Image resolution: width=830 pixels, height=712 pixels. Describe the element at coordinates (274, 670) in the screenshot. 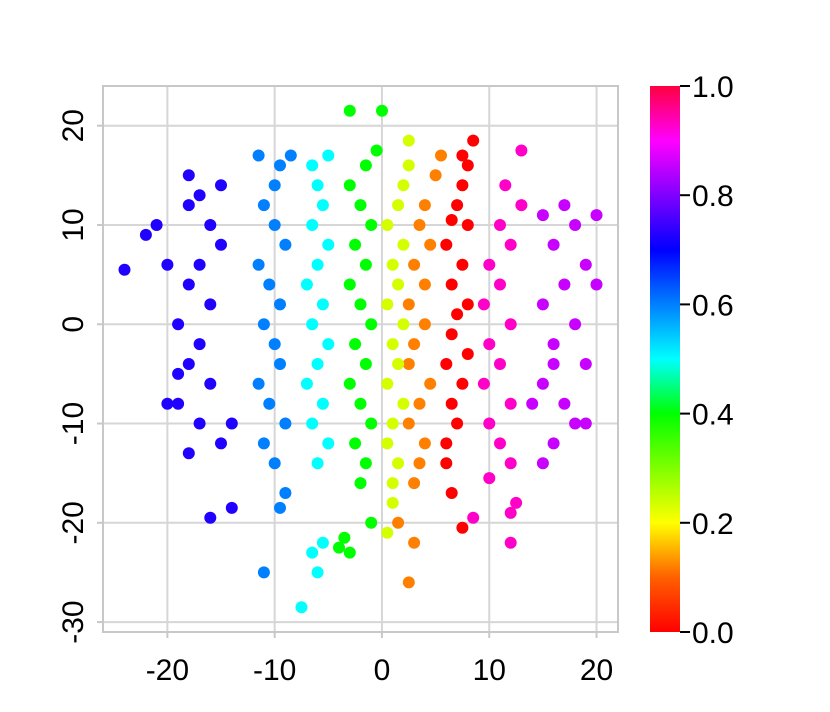

I see `x-tick-label: -10` at that location.